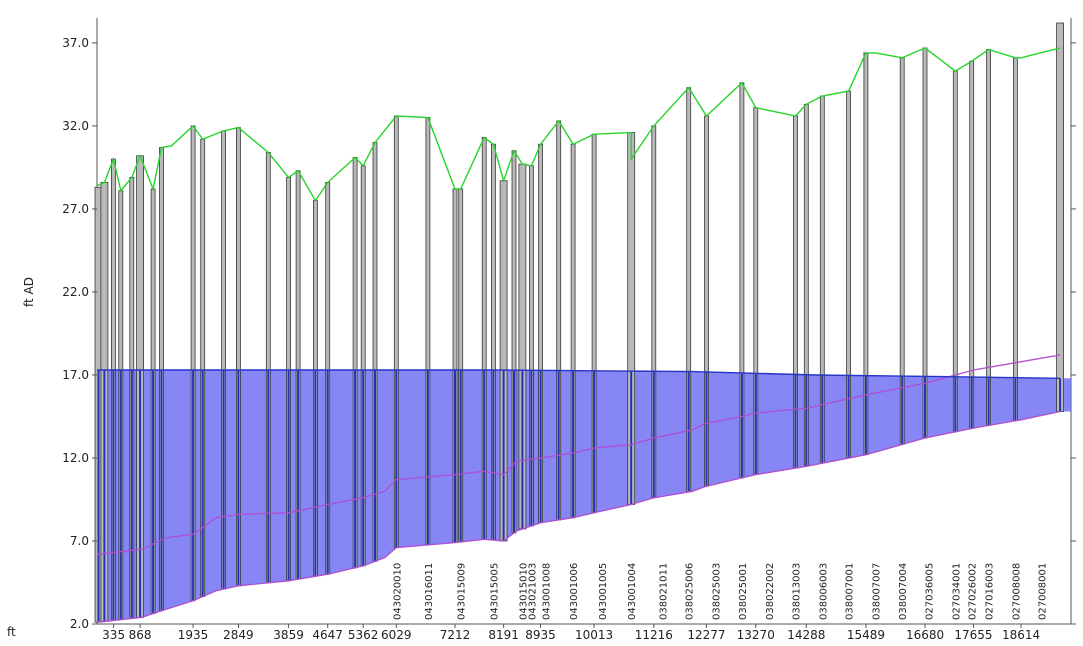 The width and height of the screenshot is (1083, 646). What do you see at coordinates (1021, 635) in the screenshot?
I see `x-tick-label: 18614` at bounding box center [1021, 635].